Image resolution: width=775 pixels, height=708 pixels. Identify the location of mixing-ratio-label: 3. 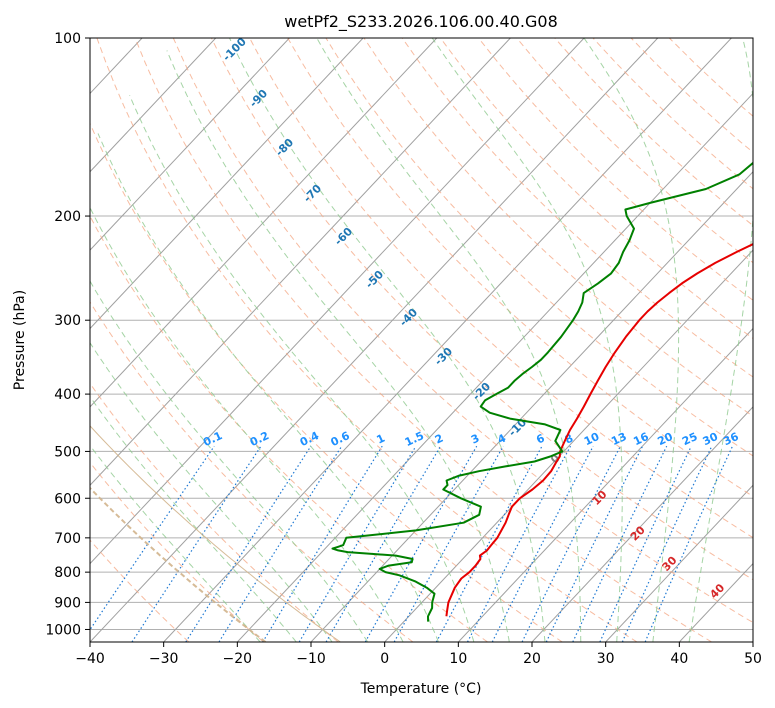
(475, 439).